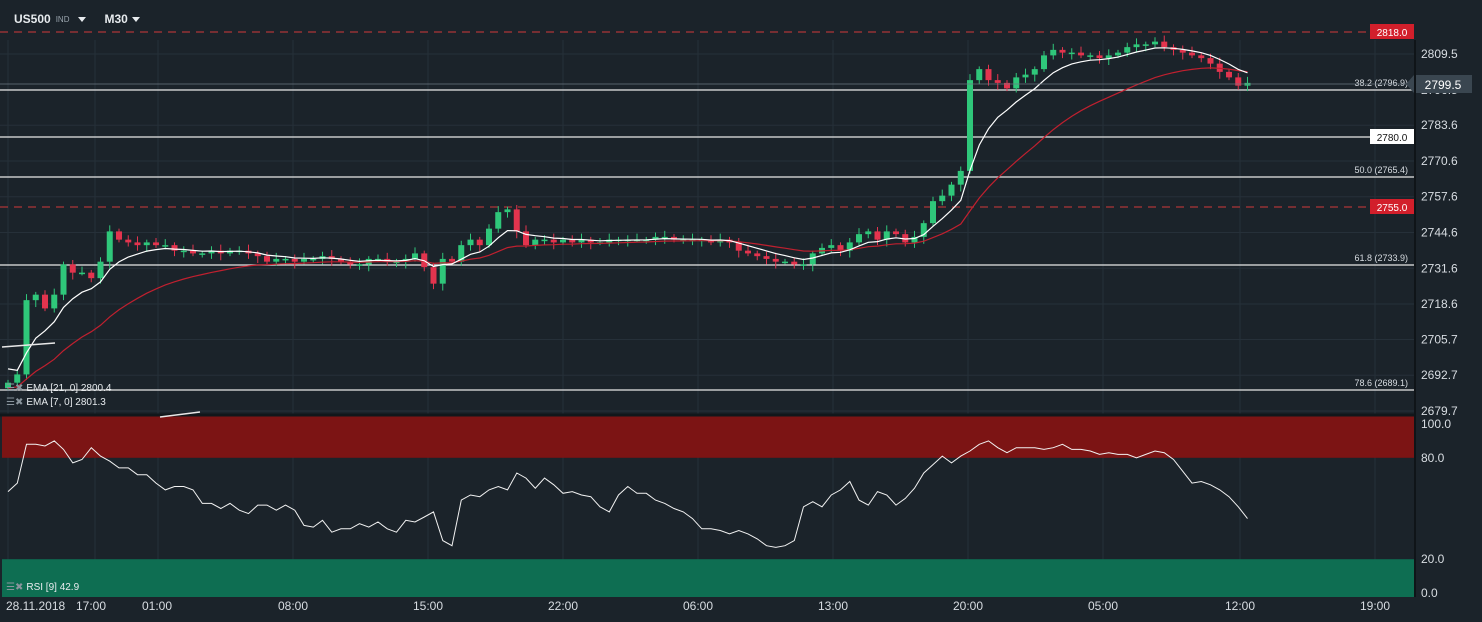  What do you see at coordinates (42, 587) in the screenshot?
I see `rsi-legend: ☰✖ RSI [9] 42.9` at bounding box center [42, 587].